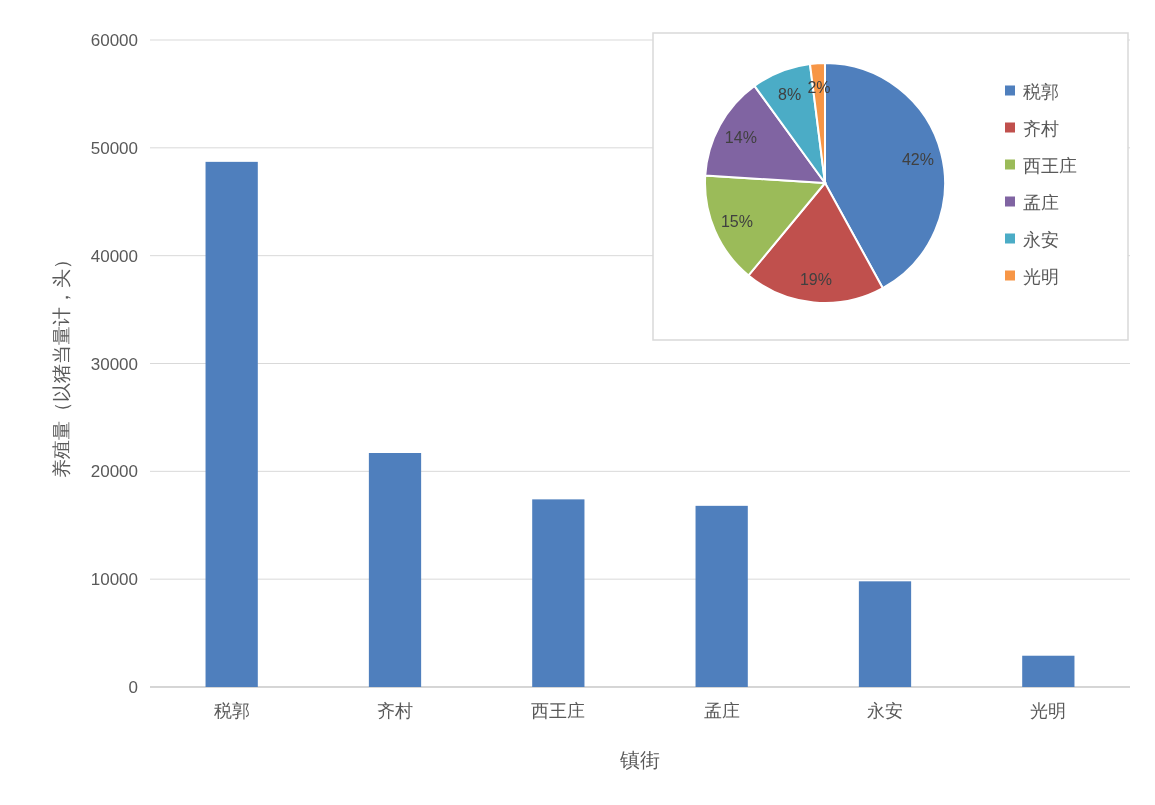 This screenshot has height=805, width=1155. I want to click on legend-label: 齐村, so click(1041, 128).